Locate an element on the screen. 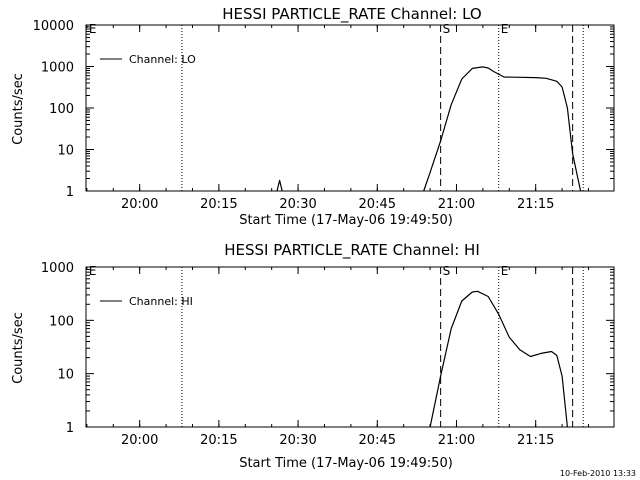  lo-x-tick-label: 21:15 is located at coordinates (535, 204).